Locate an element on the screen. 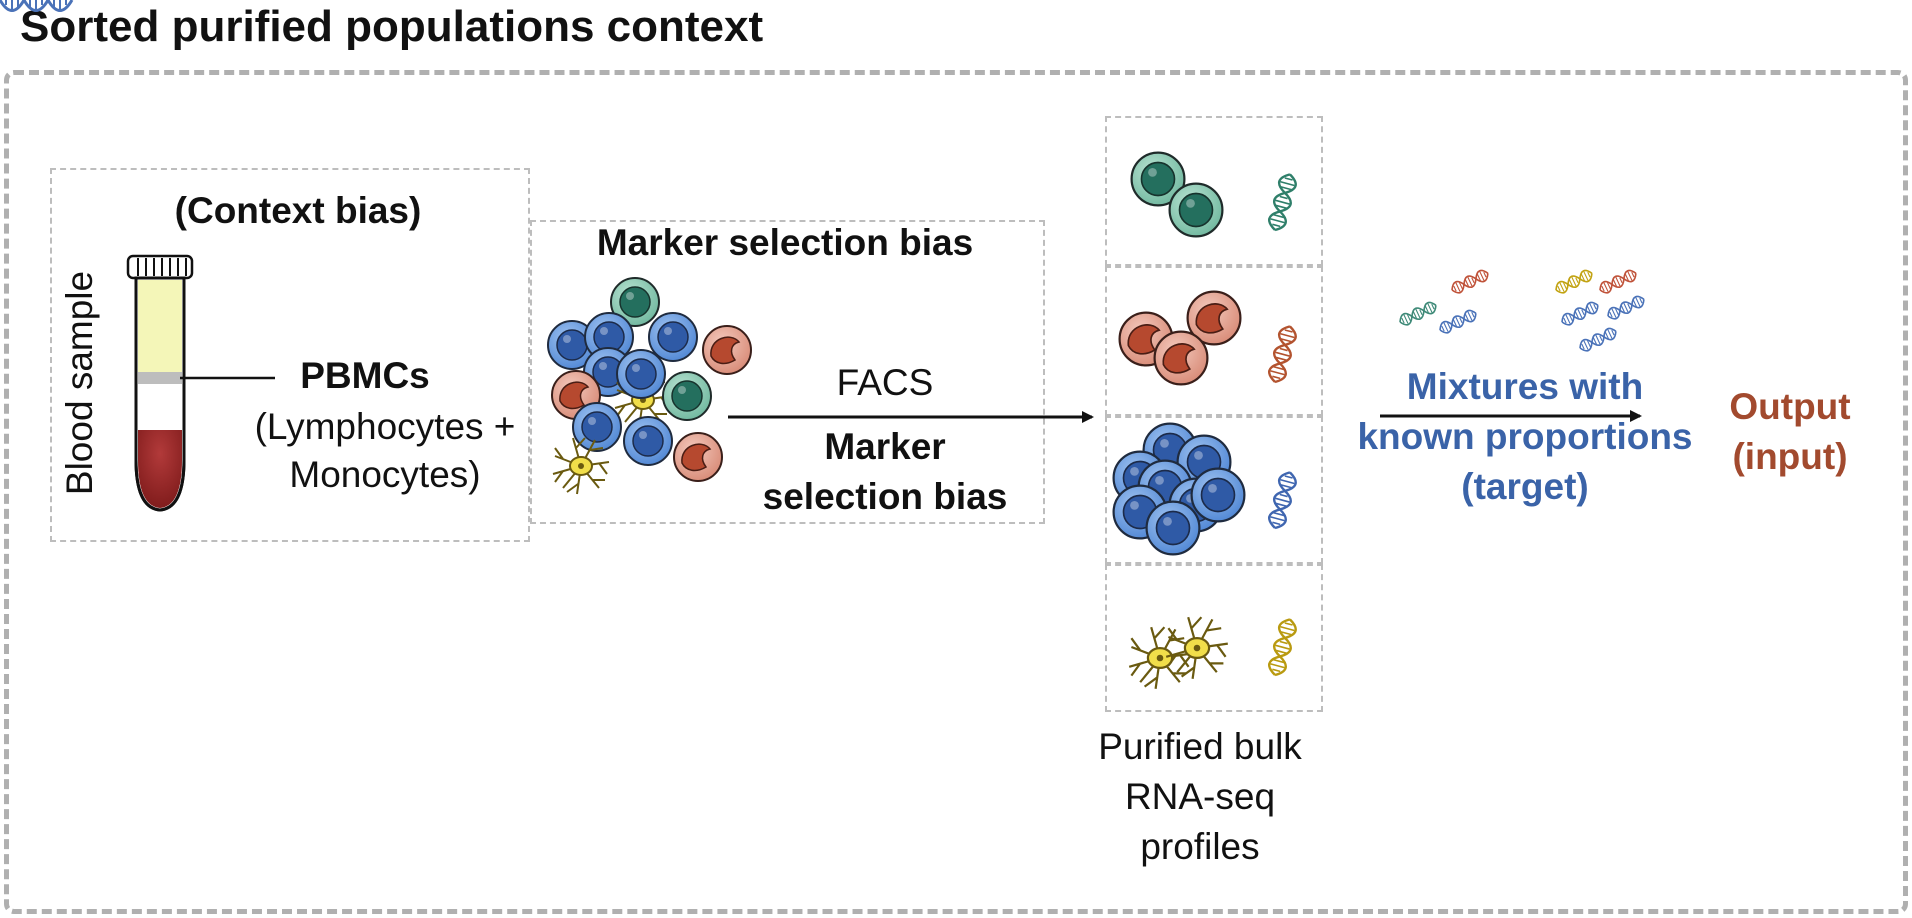 Image resolution: width=1912 pixels, height=918 pixels. purified-line1: Purified bulk is located at coordinates (1200, 746).